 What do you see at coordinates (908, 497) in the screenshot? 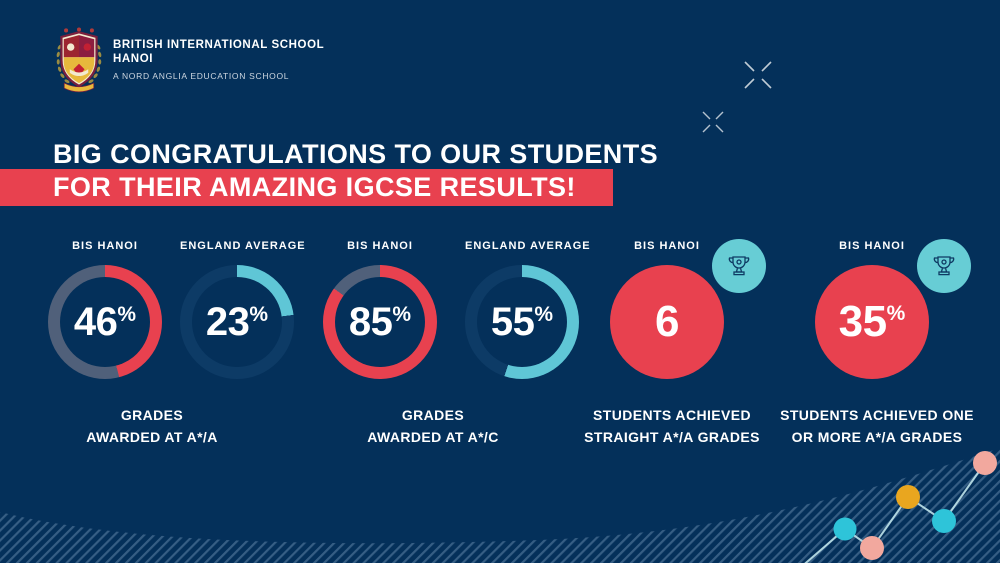
I see `orange-dot` at bounding box center [908, 497].